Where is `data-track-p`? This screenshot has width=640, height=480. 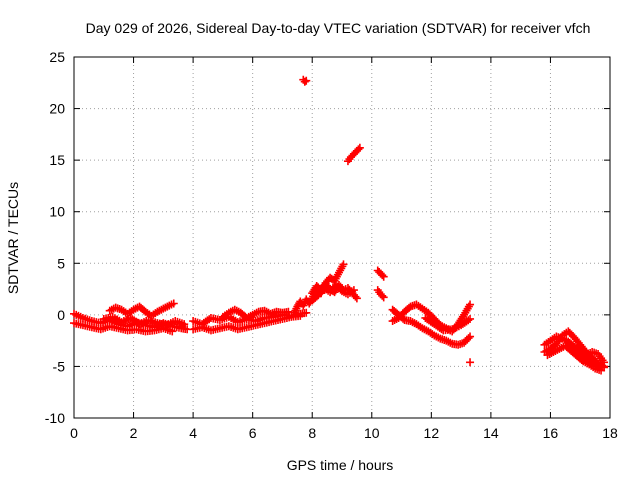 data-track-p is located at coordinates (431, 327).